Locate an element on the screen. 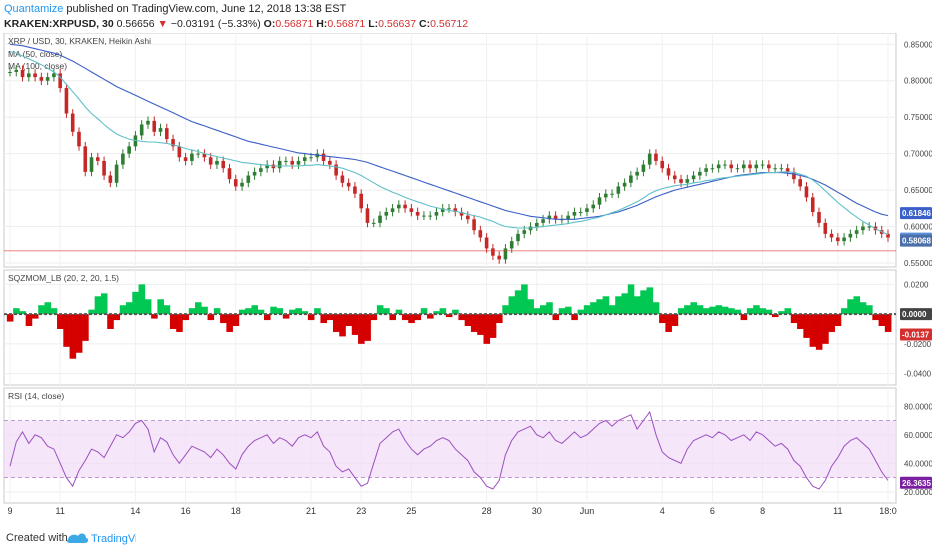  price-ytick-label: 0.65000 is located at coordinates (918, 190).